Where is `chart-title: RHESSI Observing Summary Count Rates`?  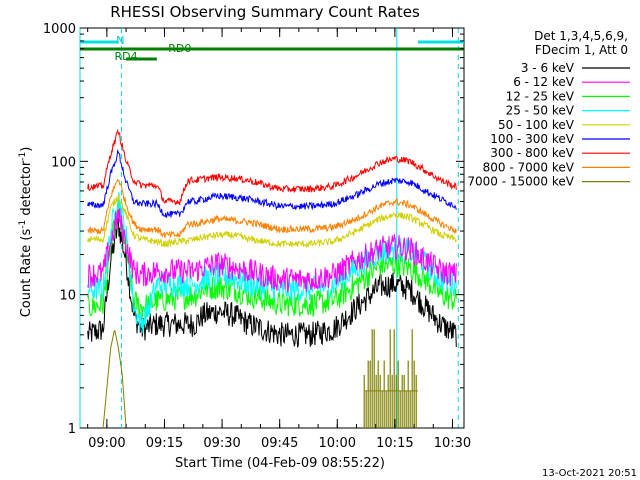 chart-title: RHESSI Observing Summary Count Rates is located at coordinates (265, 12).